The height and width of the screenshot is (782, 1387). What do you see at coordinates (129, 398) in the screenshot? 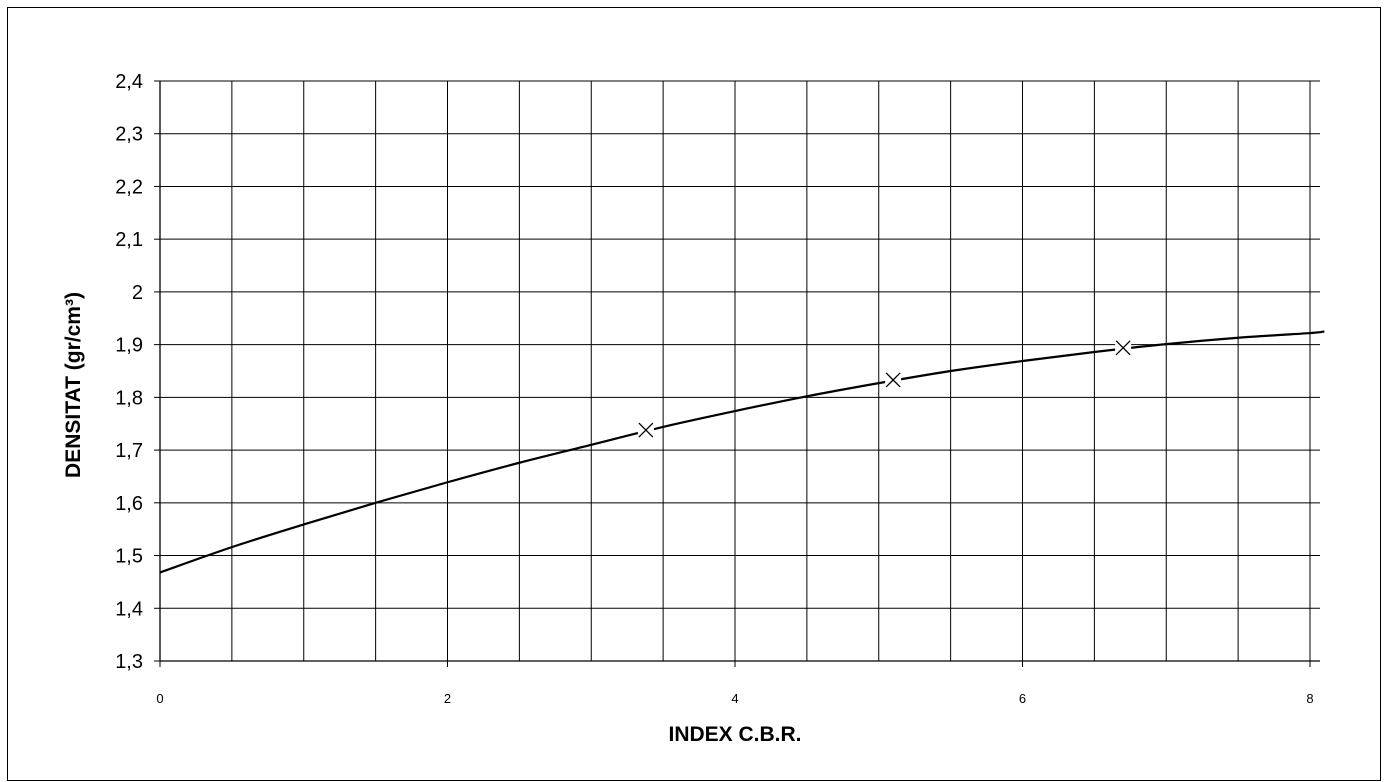
I see `y-tick-label: 1,8` at bounding box center [129, 398].